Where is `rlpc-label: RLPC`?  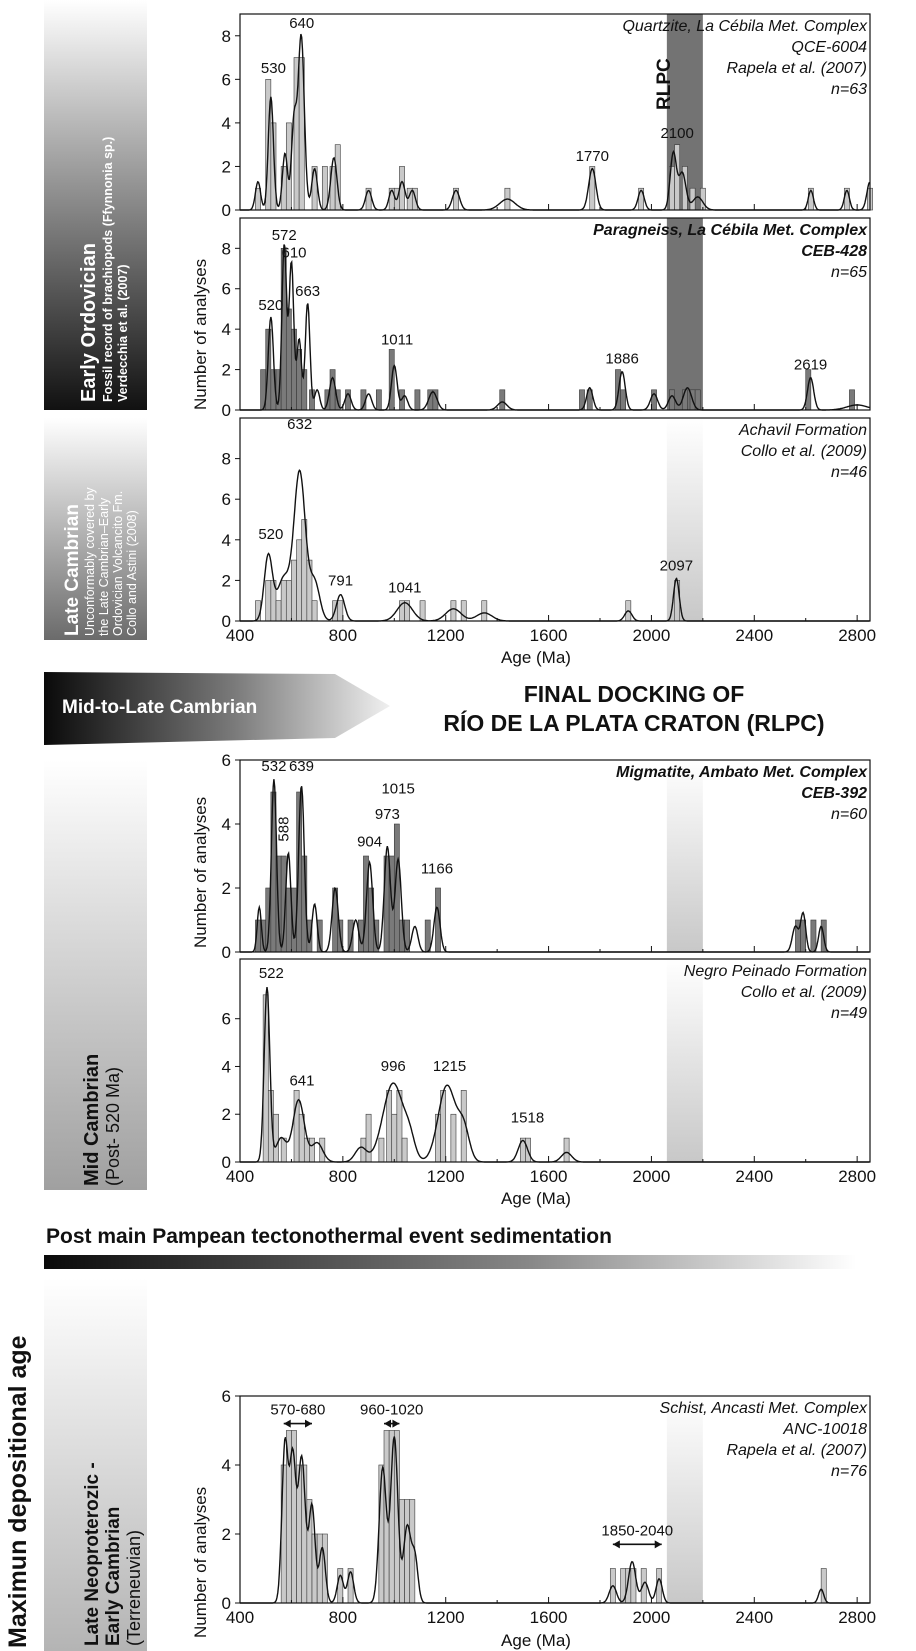 rlpc-label: RLPC is located at coordinates (664, 84).